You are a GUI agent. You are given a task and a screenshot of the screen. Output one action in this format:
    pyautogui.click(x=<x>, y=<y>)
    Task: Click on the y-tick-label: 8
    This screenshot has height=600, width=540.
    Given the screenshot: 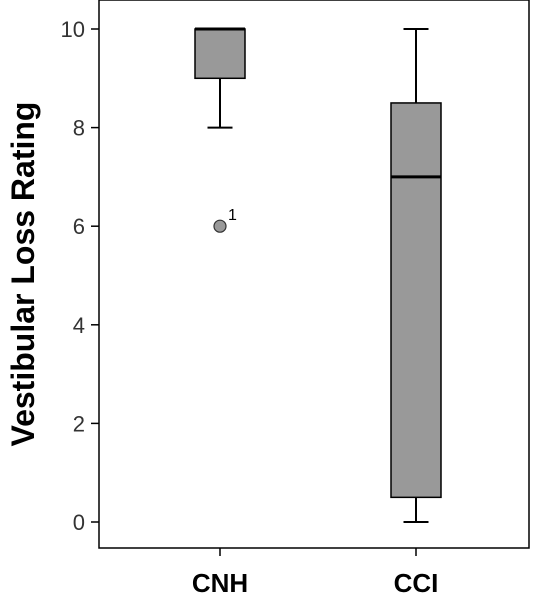 What is the action you would take?
    pyautogui.click(x=79, y=128)
    